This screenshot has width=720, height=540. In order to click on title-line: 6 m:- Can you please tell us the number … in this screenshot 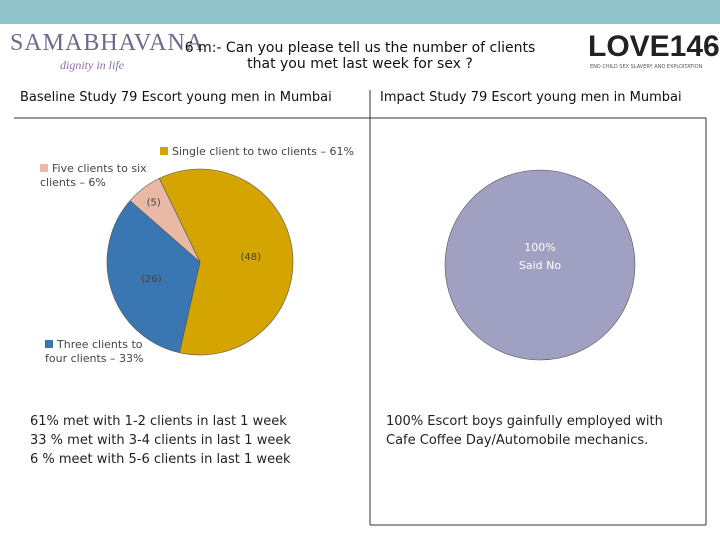, I will do `click(360, 48)`.